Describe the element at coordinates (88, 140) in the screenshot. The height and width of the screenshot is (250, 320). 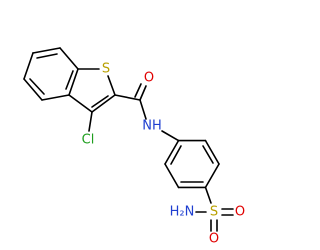
I see `atom-label: Cl` at that location.